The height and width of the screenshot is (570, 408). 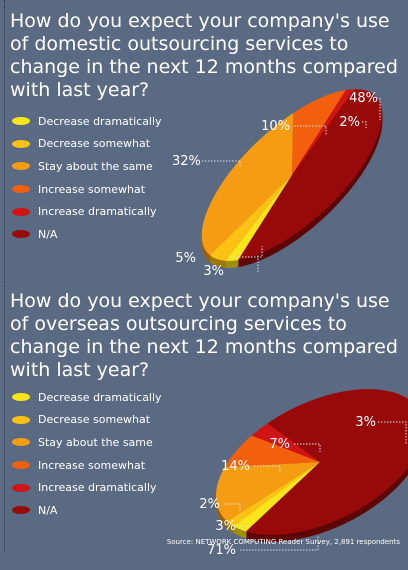 I want to click on data-label: 7%, so click(x=279, y=444).